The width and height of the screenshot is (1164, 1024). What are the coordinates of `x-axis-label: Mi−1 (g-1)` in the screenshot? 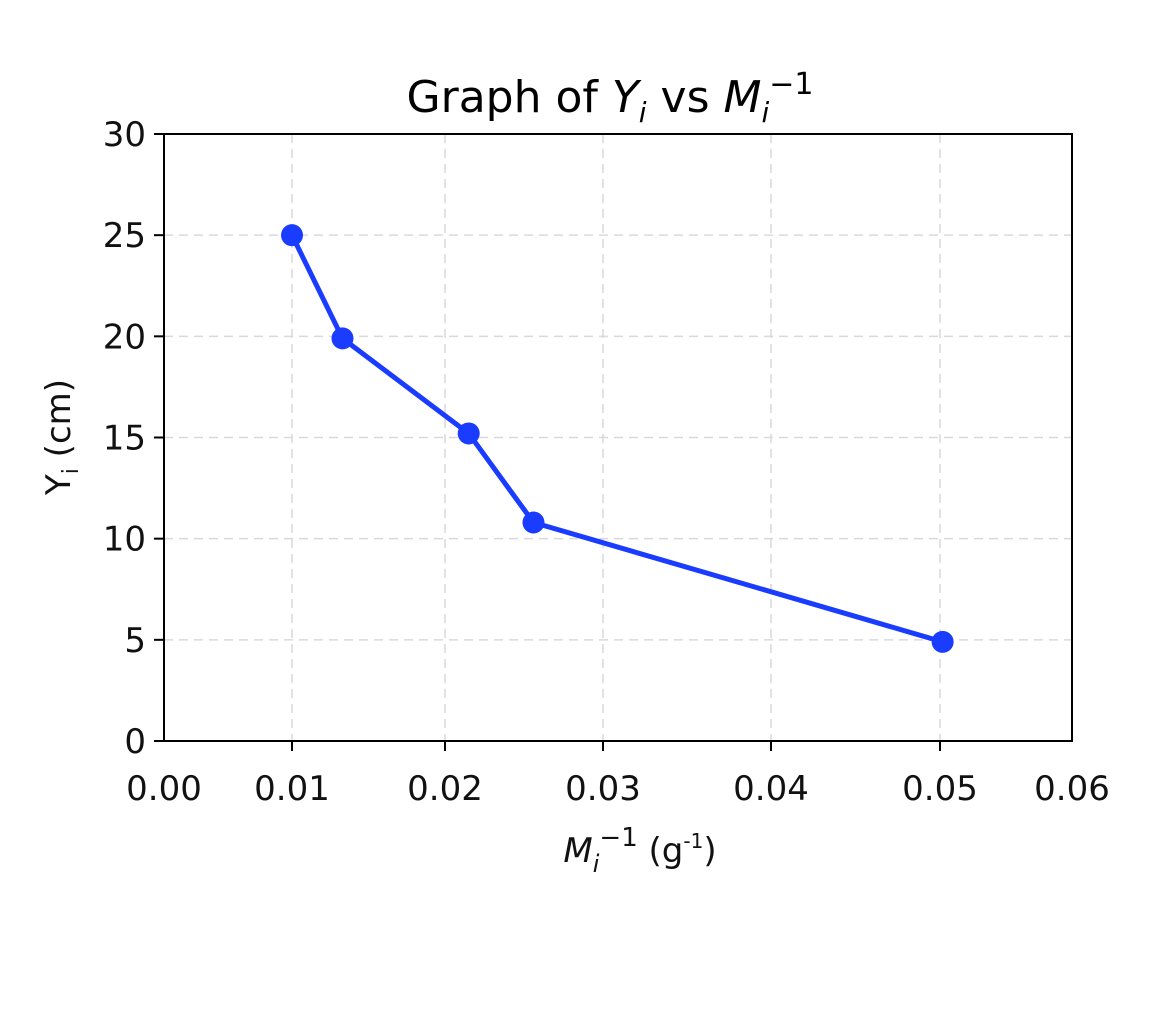 It's located at (639, 850).